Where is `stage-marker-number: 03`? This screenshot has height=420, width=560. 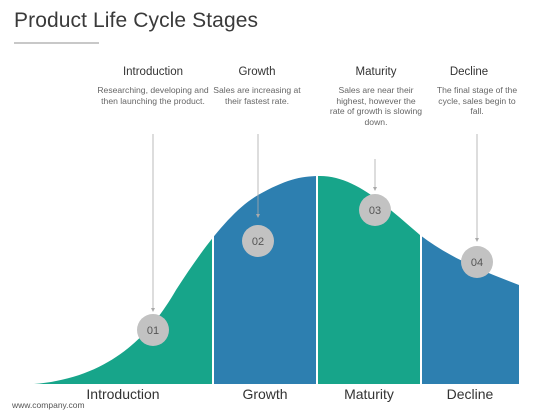 stage-marker-number: 03 is located at coordinates (375, 211).